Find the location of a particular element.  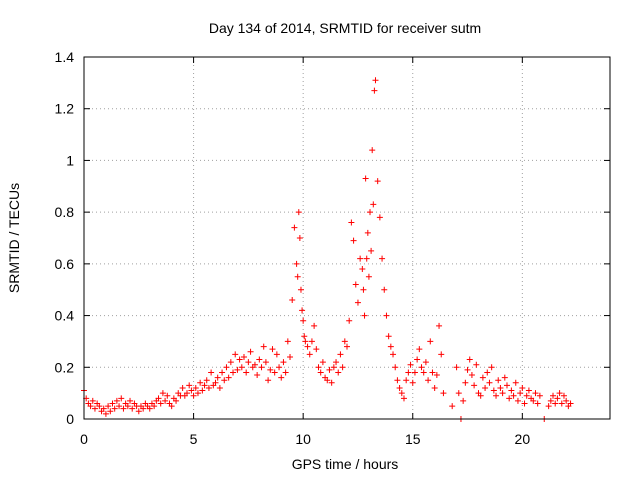

x-tick-label: 0 is located at coordinates (84, 439).